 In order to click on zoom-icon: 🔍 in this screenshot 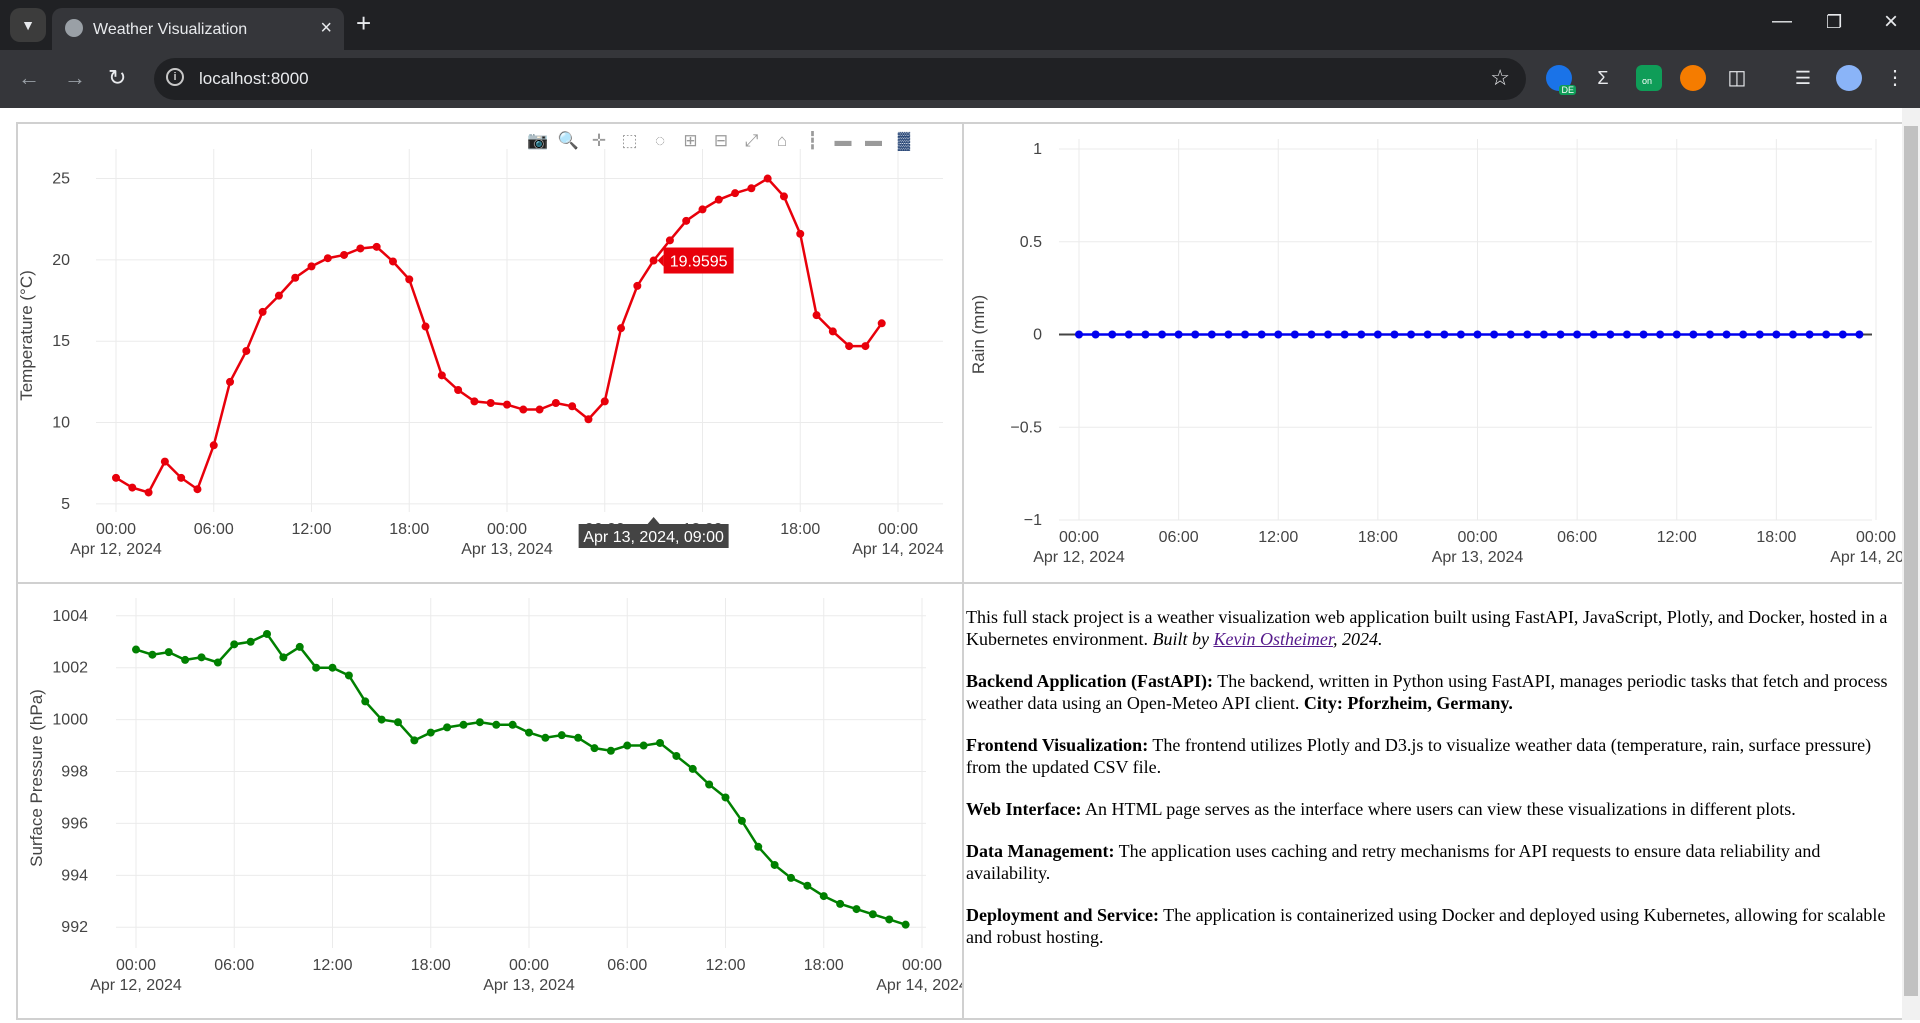, I will do `click(568, 139)`.